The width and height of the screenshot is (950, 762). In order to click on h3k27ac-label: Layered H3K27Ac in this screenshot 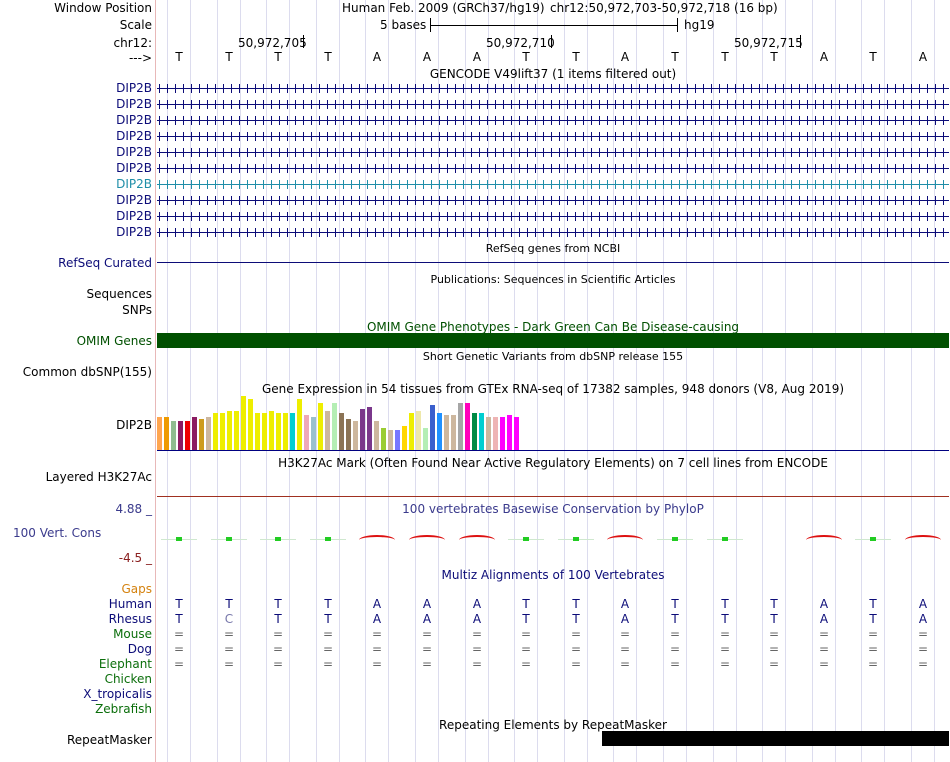, I will do `click(98, 477)`.